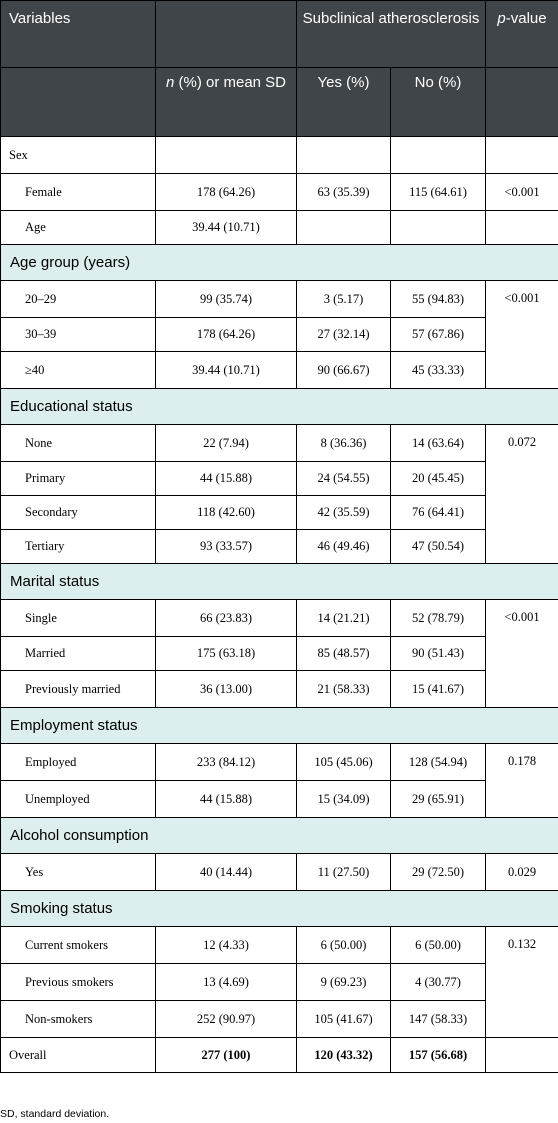  What do you see at coordinates (226, 546) in the screenshot?
I see `cell-n: 93 (33.57)` at bounding box center [226, 546].